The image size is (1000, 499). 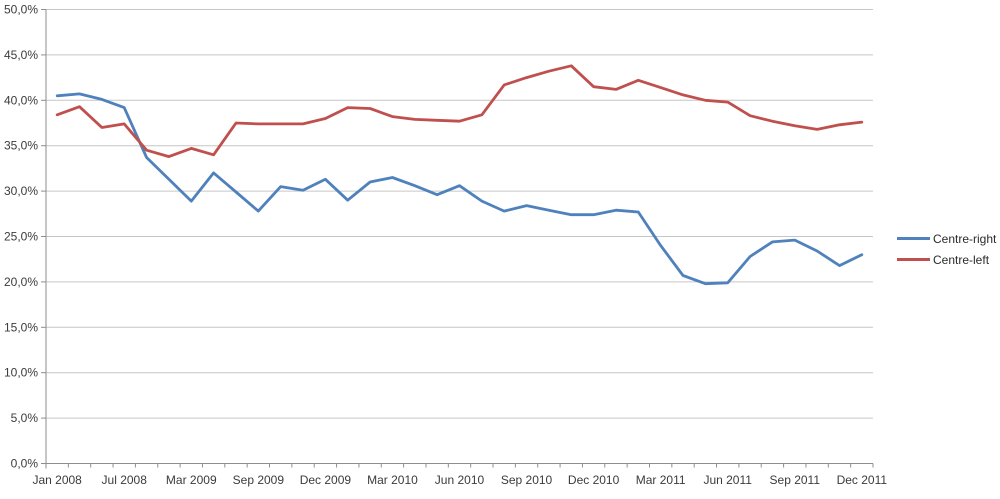 I want to click on x-axis-label: Jun 2011, so click(x=727, y=480).